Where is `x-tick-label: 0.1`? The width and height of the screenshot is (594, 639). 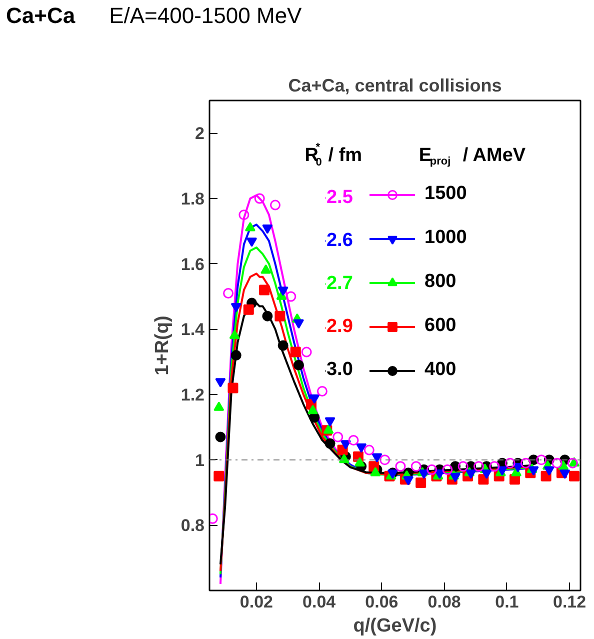 x-tick-label: 0.1 is located at coordinates (507, 602).